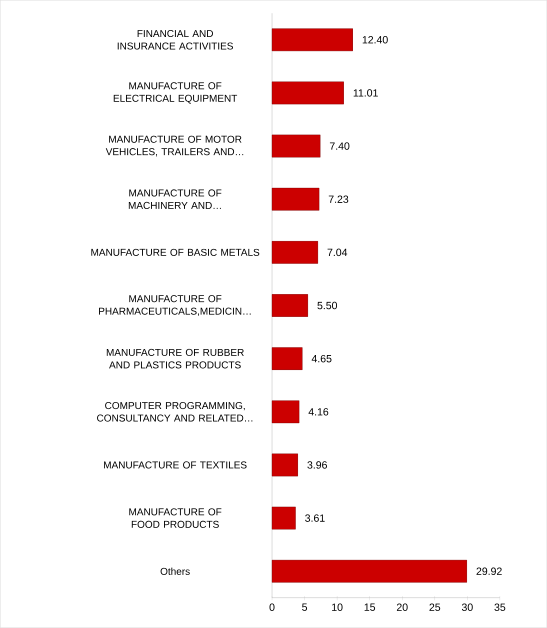 This screenshot has width=547, height=628. I want to click on data-label: 4.65, so click(322, 358).